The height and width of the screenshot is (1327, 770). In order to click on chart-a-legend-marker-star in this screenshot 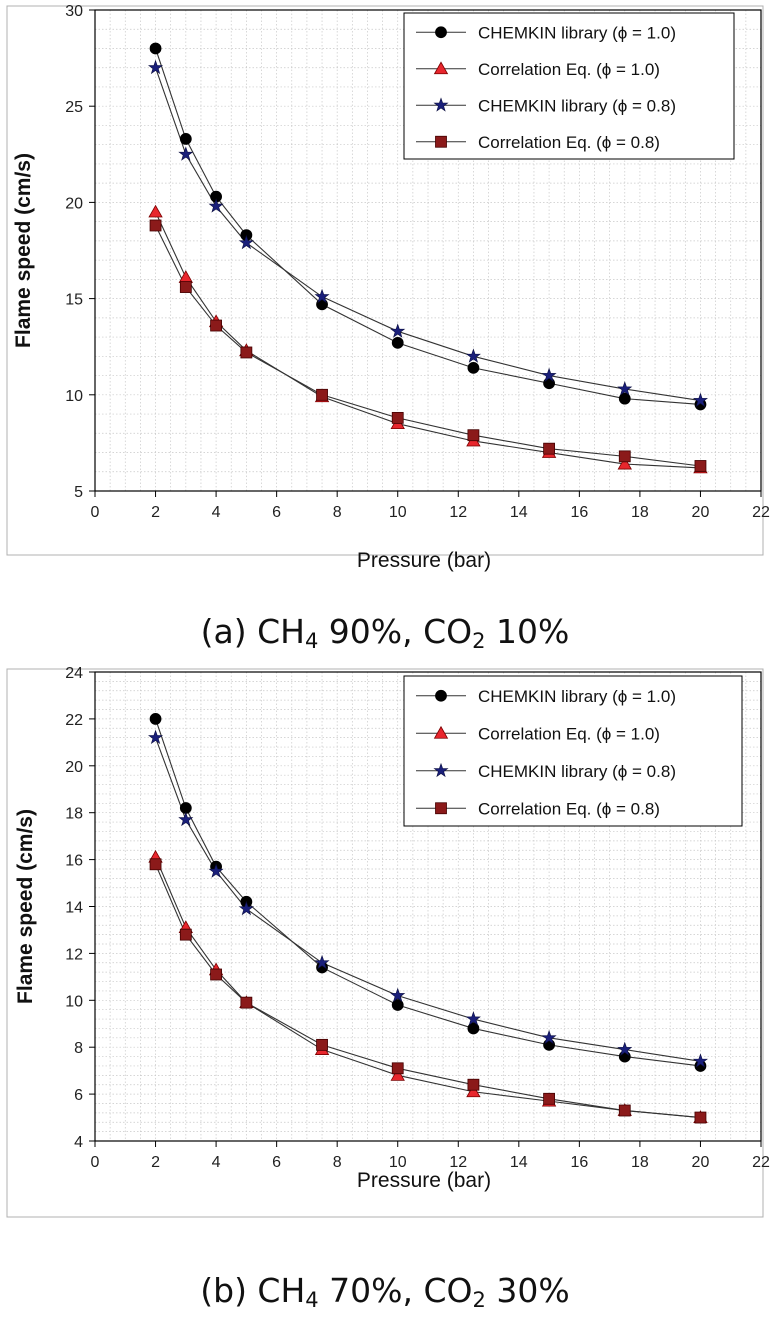, I will do `click(441, 104)`.